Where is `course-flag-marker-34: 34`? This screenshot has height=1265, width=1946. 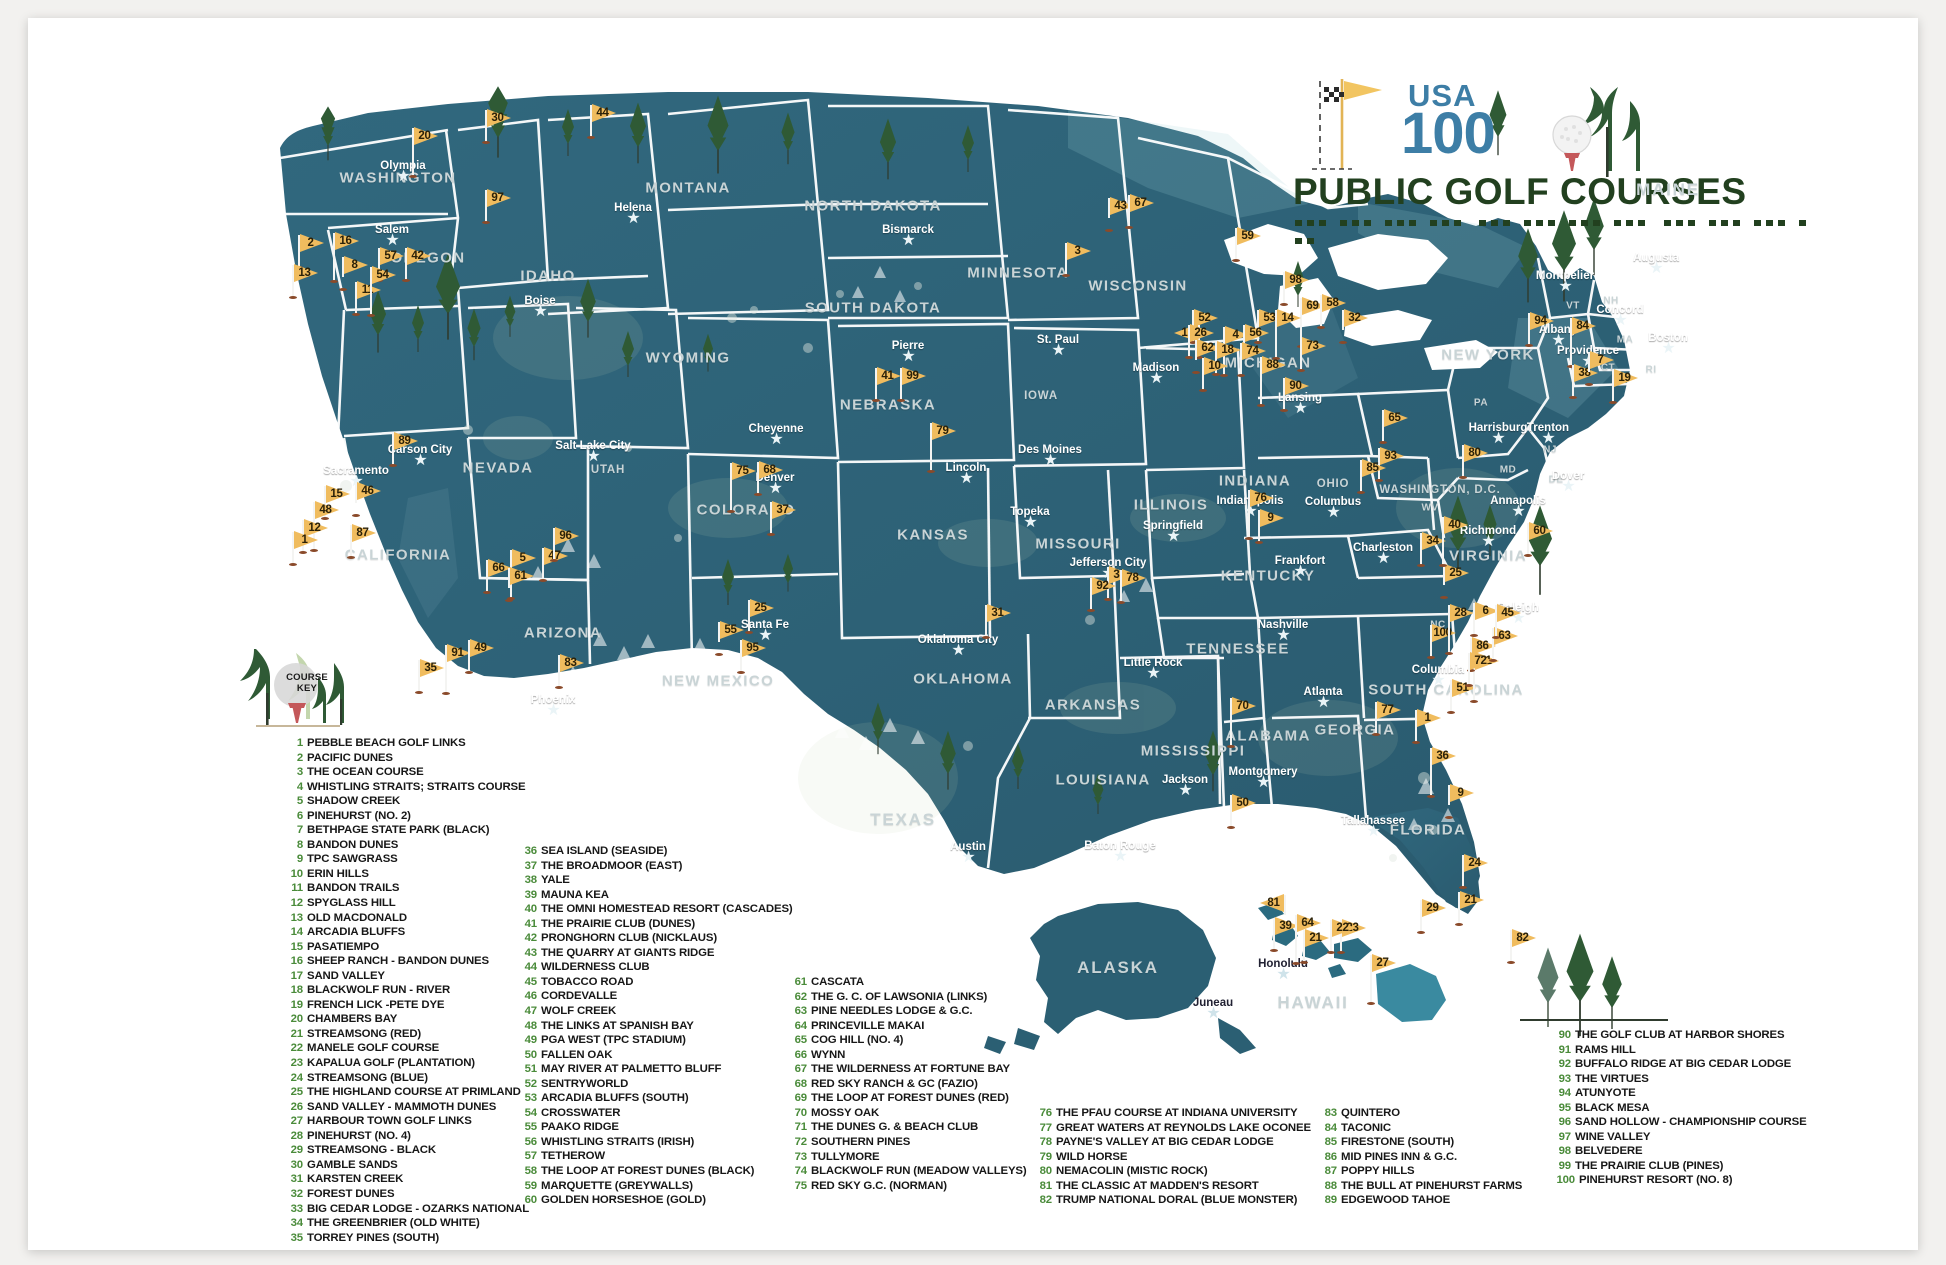 course-flag-marker-34: 34 is located at coordinates (1434, 549).